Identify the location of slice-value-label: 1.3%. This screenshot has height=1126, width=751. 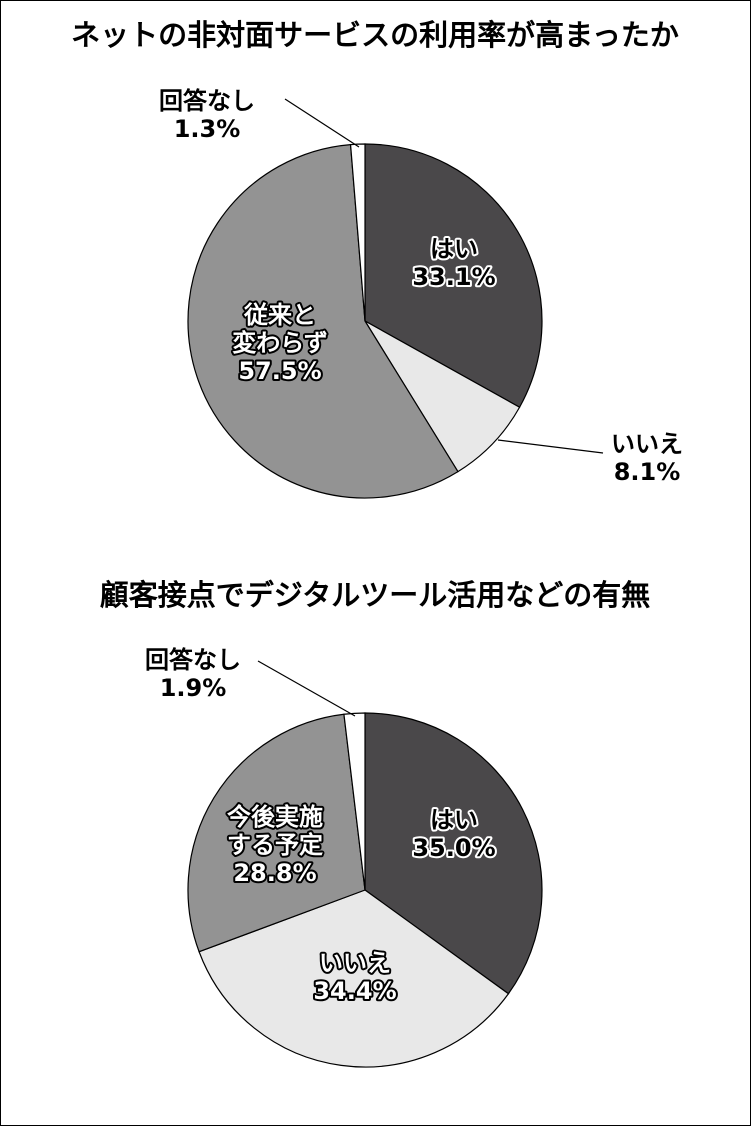
(207, 129).